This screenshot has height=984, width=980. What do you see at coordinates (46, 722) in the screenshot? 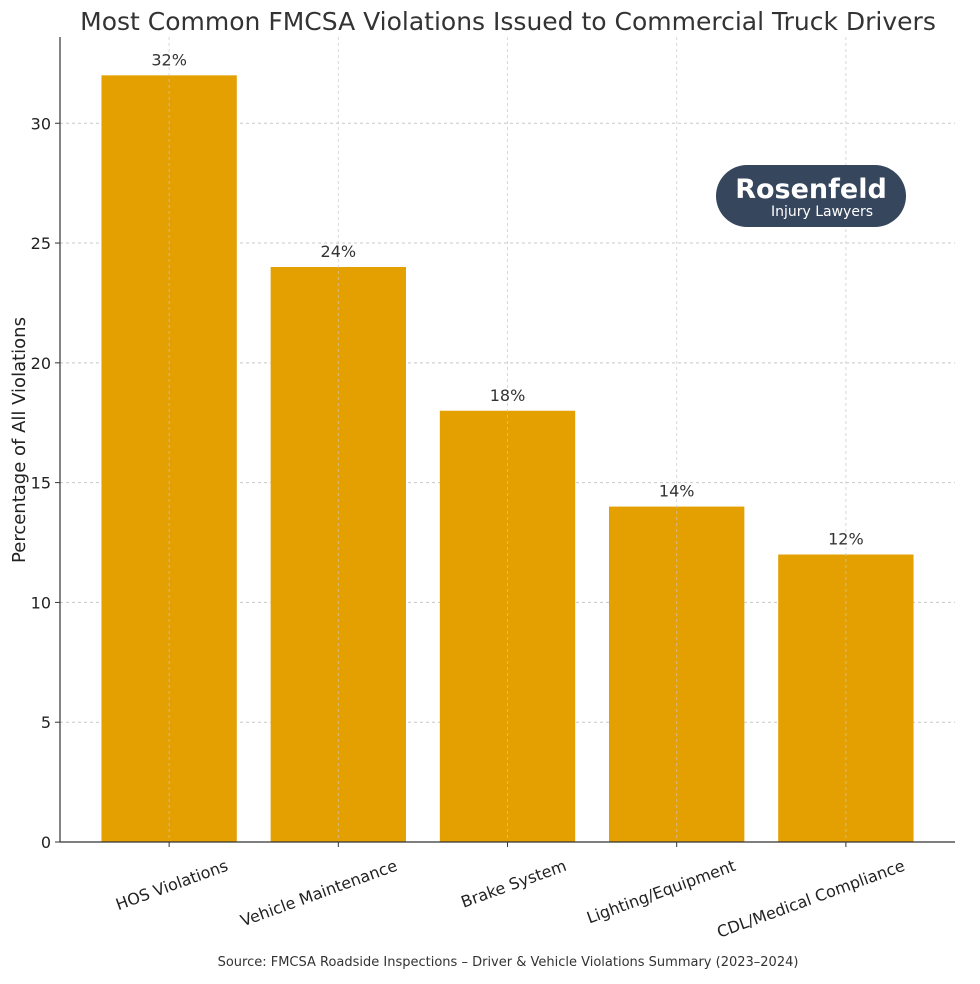
I see `y-tick-label: 5` at bounding box center [46, 722].